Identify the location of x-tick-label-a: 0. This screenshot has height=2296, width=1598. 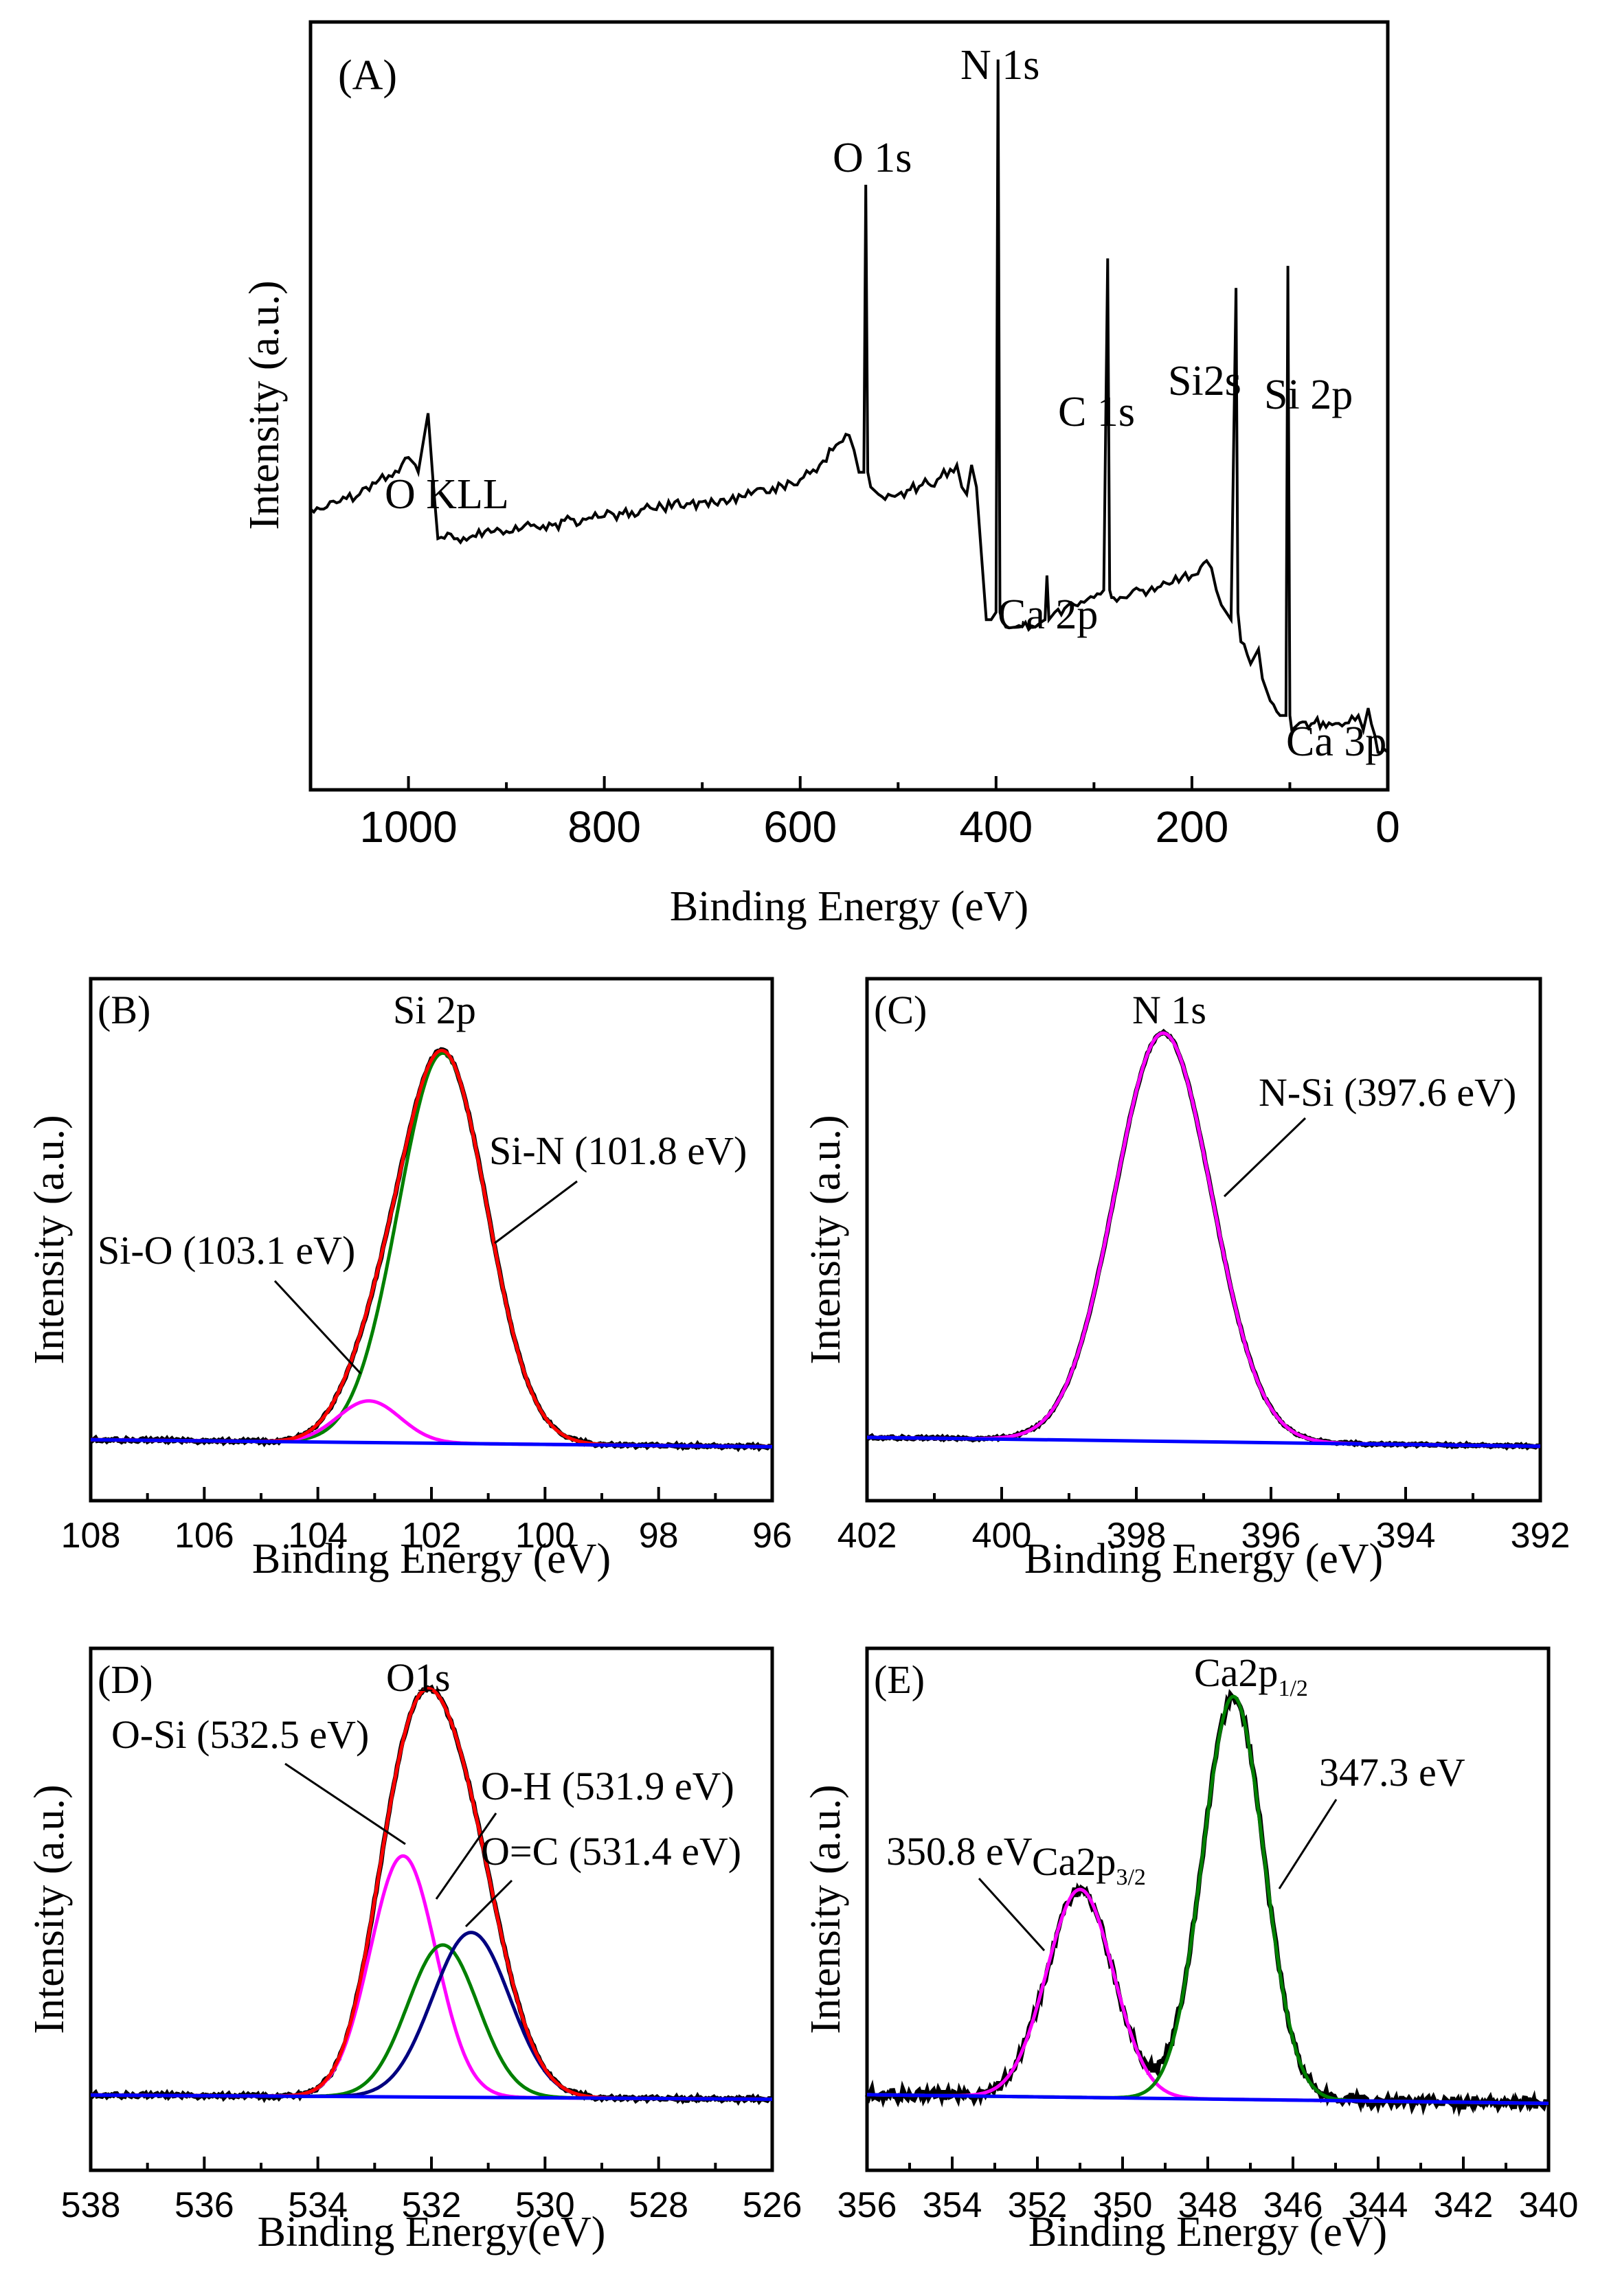
(1387, 827).